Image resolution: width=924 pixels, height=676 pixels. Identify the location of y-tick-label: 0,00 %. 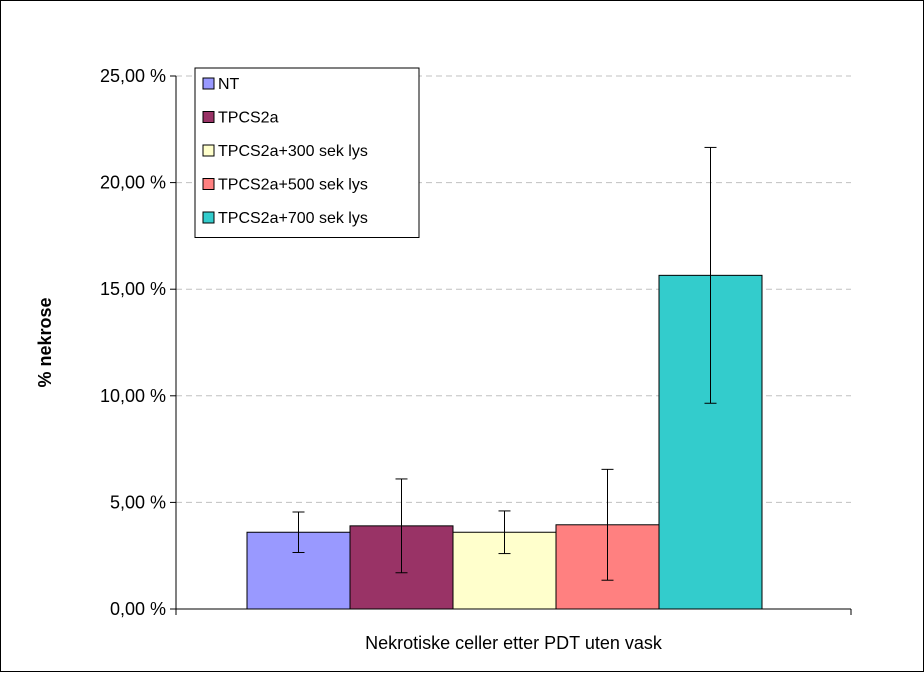
(138, 609).